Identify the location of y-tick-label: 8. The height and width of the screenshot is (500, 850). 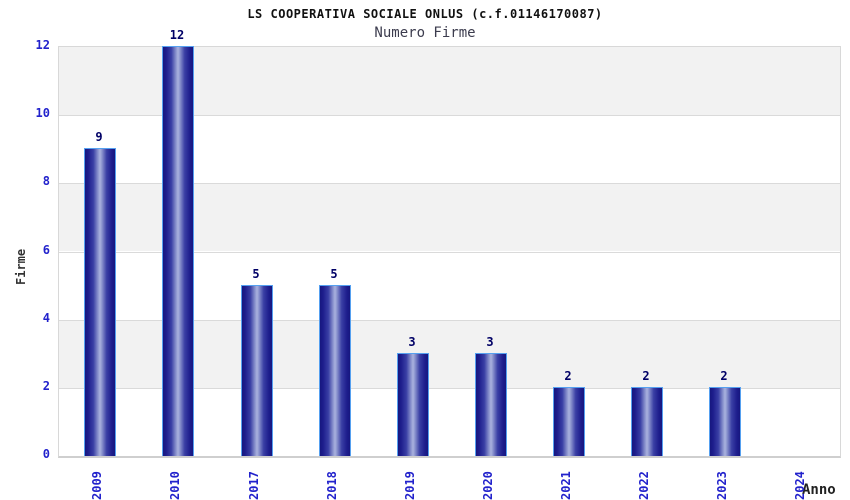
(46, 181).